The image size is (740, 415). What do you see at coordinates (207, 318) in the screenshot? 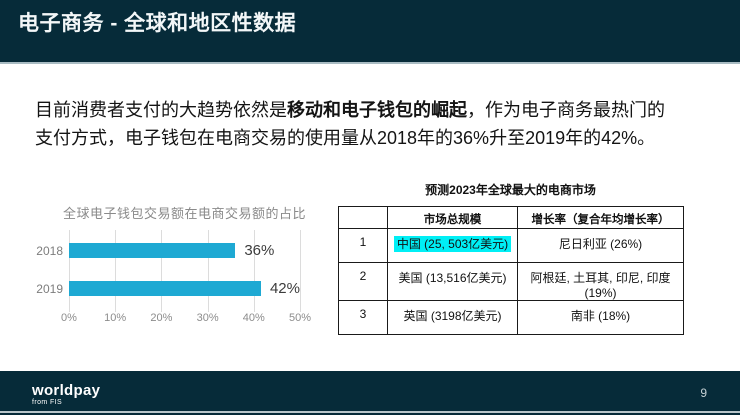
I see `x-tick-30: 30%` at bounding box center [207, 318].